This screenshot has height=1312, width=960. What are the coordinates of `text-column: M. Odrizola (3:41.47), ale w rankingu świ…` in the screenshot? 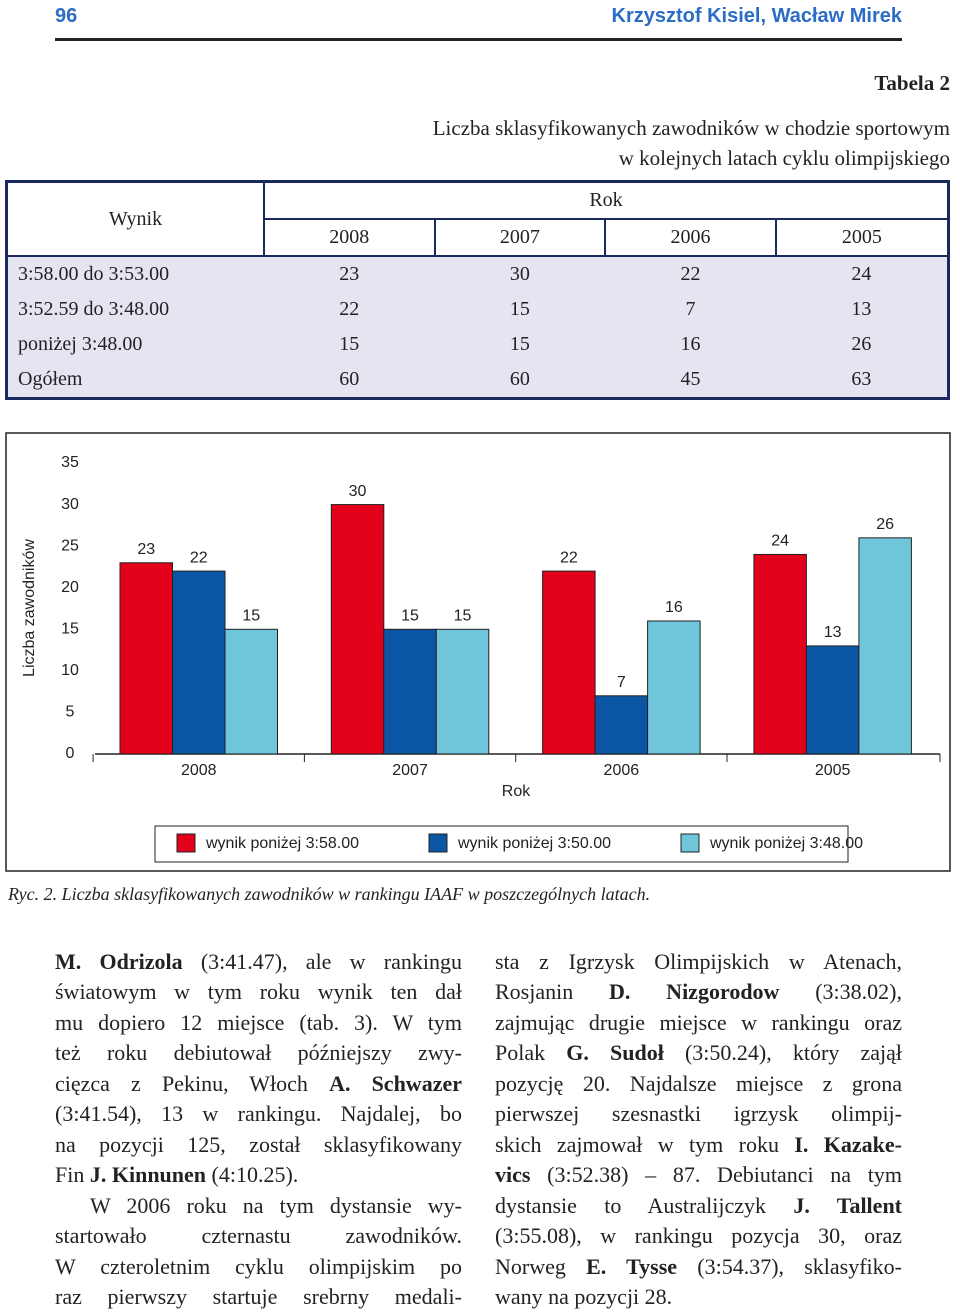 It's located at (258, 1129).